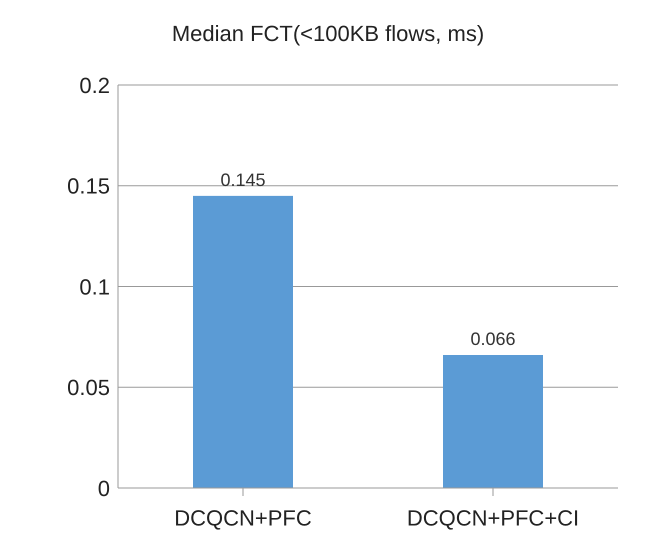 This screenshot has width=648, height=551. Describe the element at coordinates (88, 387) in the screenshot. I see `y-tick-label: 0.05` at that location.